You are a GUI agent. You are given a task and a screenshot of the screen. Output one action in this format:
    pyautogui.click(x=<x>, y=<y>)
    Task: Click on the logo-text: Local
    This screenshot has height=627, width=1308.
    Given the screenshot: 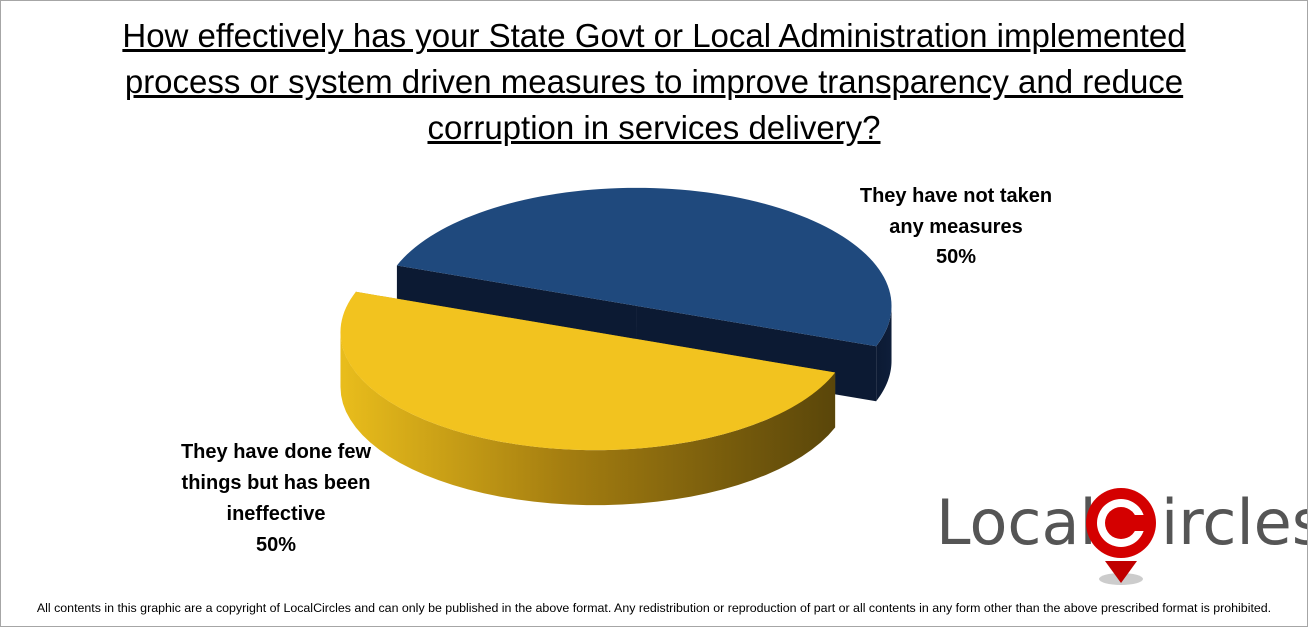 What is the action you would take?
    pyautogui.click(x=1016, y=522)
    